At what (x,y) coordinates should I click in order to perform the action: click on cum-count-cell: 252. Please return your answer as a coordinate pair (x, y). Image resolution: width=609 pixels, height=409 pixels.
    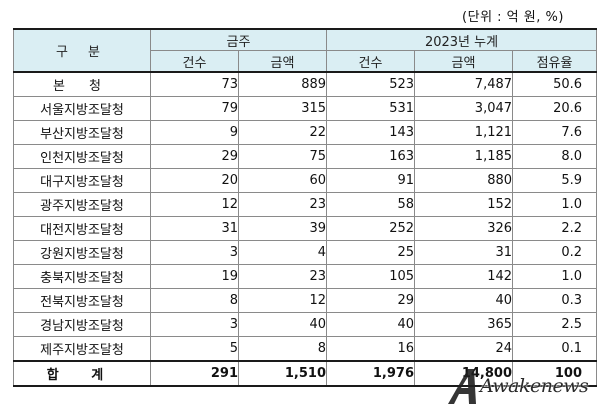
    Looking at the image, I should click on (371, 228).